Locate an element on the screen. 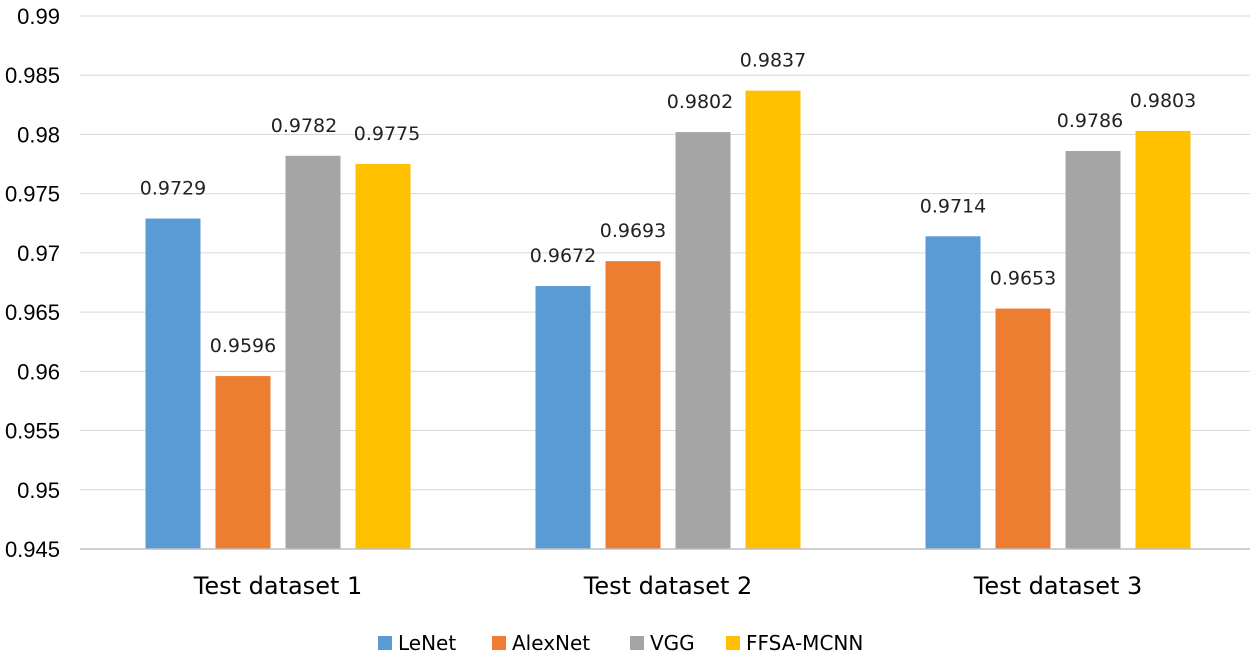  data-label: 0.9786 is located at coordinates (1090, 121).